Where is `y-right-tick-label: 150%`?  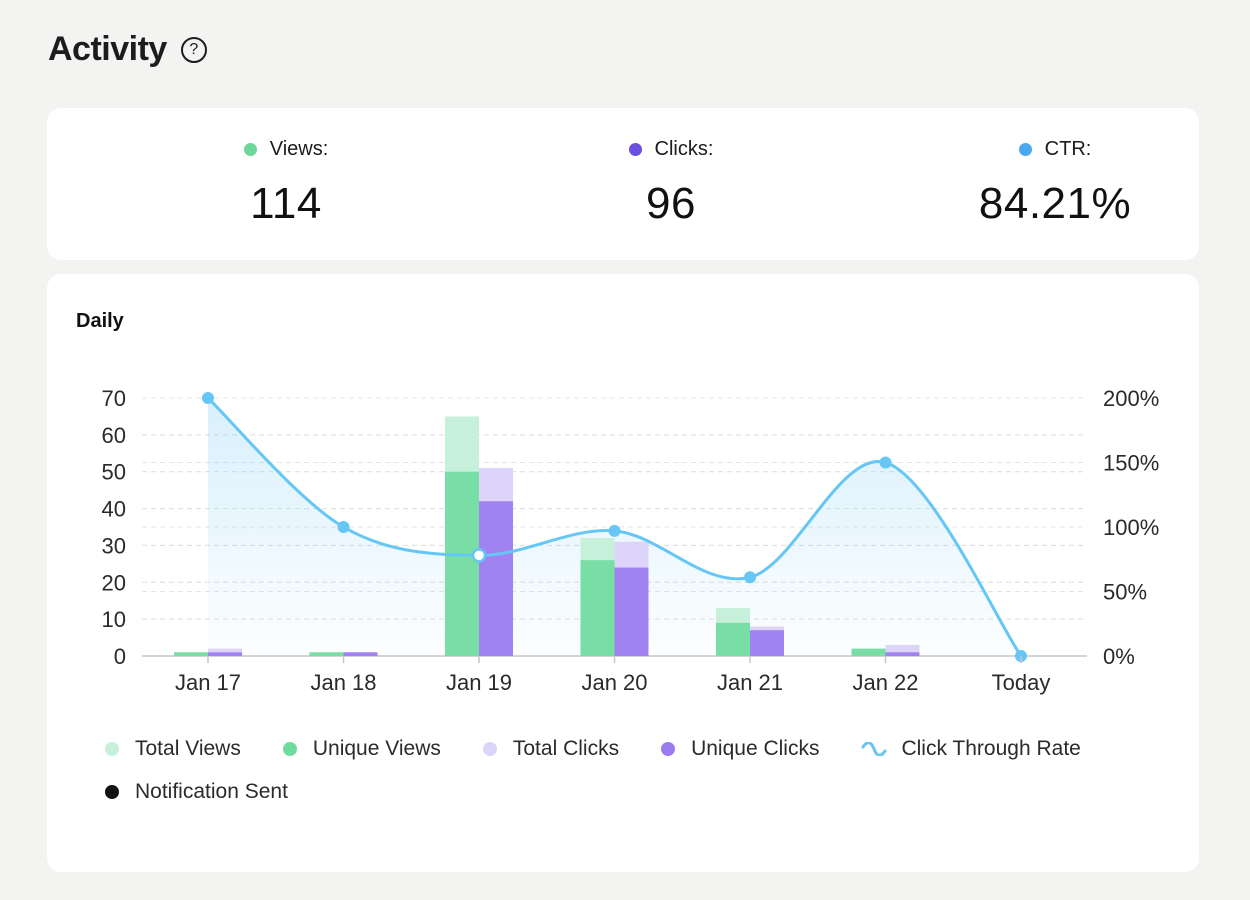
y-right-tick-label: 150% is located at coordinates (1131, 463).